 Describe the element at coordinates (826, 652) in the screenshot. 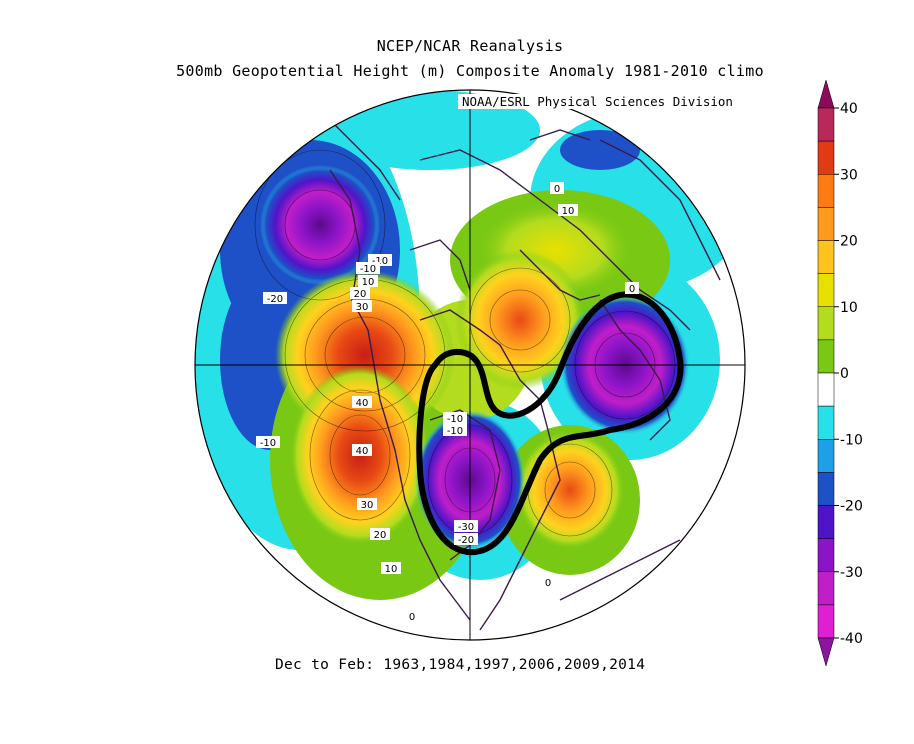

I see `colorbar-bottom-tip` at that location.